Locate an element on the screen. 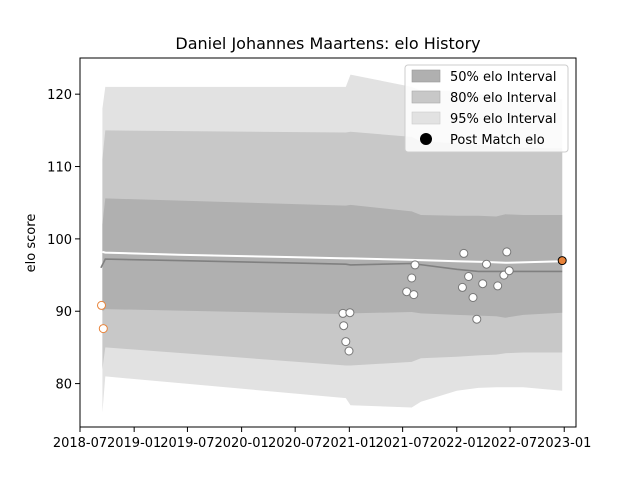 Image resolution: width=640 pixels, height=480 pixels. x-tick-label: 2021-07 is located at coordinates (402, 443).